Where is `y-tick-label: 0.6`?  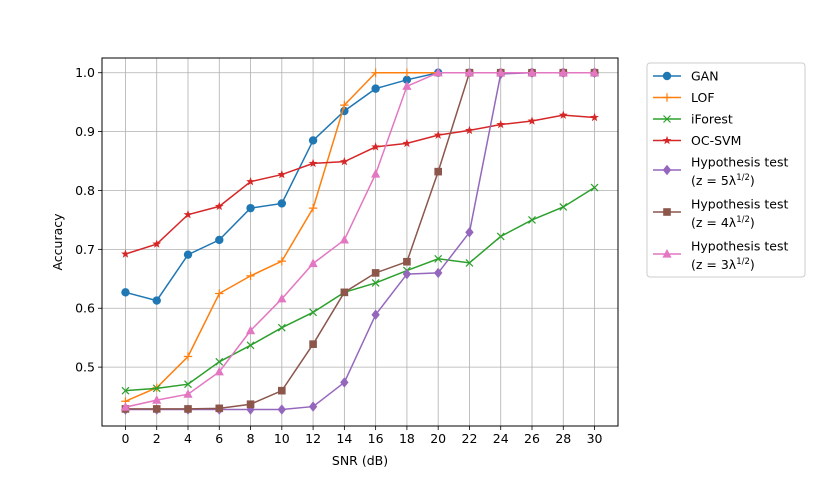 y-tick-label: 0.6 is located at coordinates (85, 308).